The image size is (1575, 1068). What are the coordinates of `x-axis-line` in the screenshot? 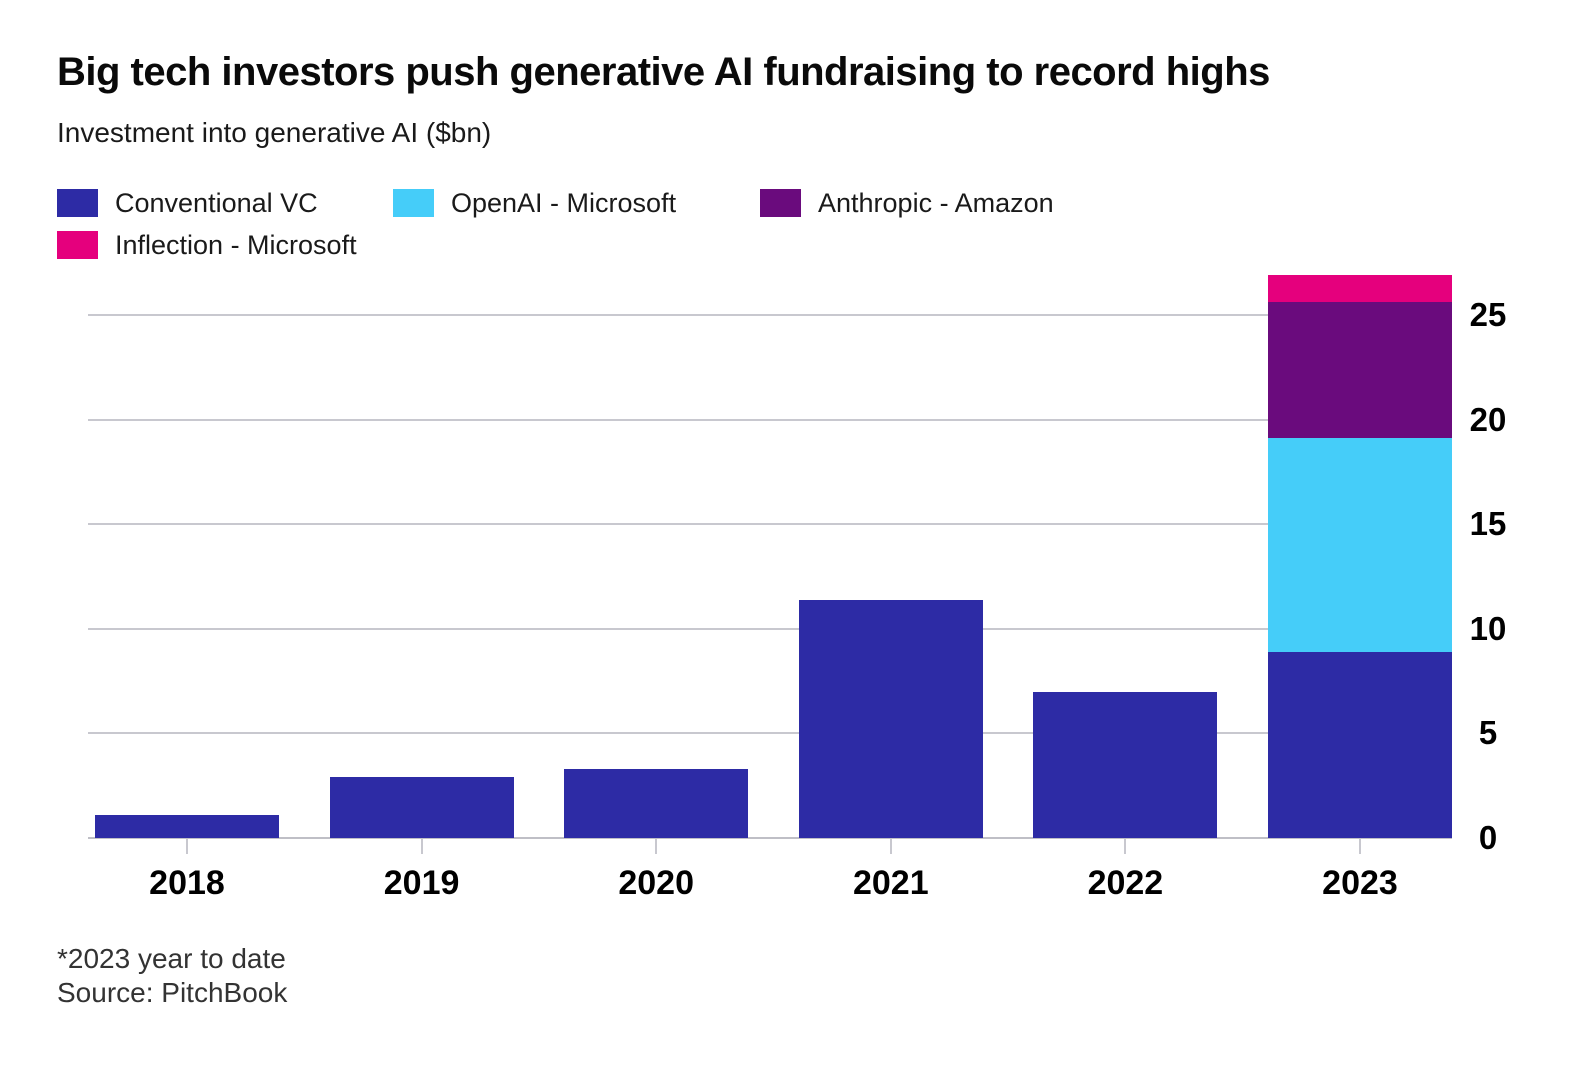 It's located at (770, 838).